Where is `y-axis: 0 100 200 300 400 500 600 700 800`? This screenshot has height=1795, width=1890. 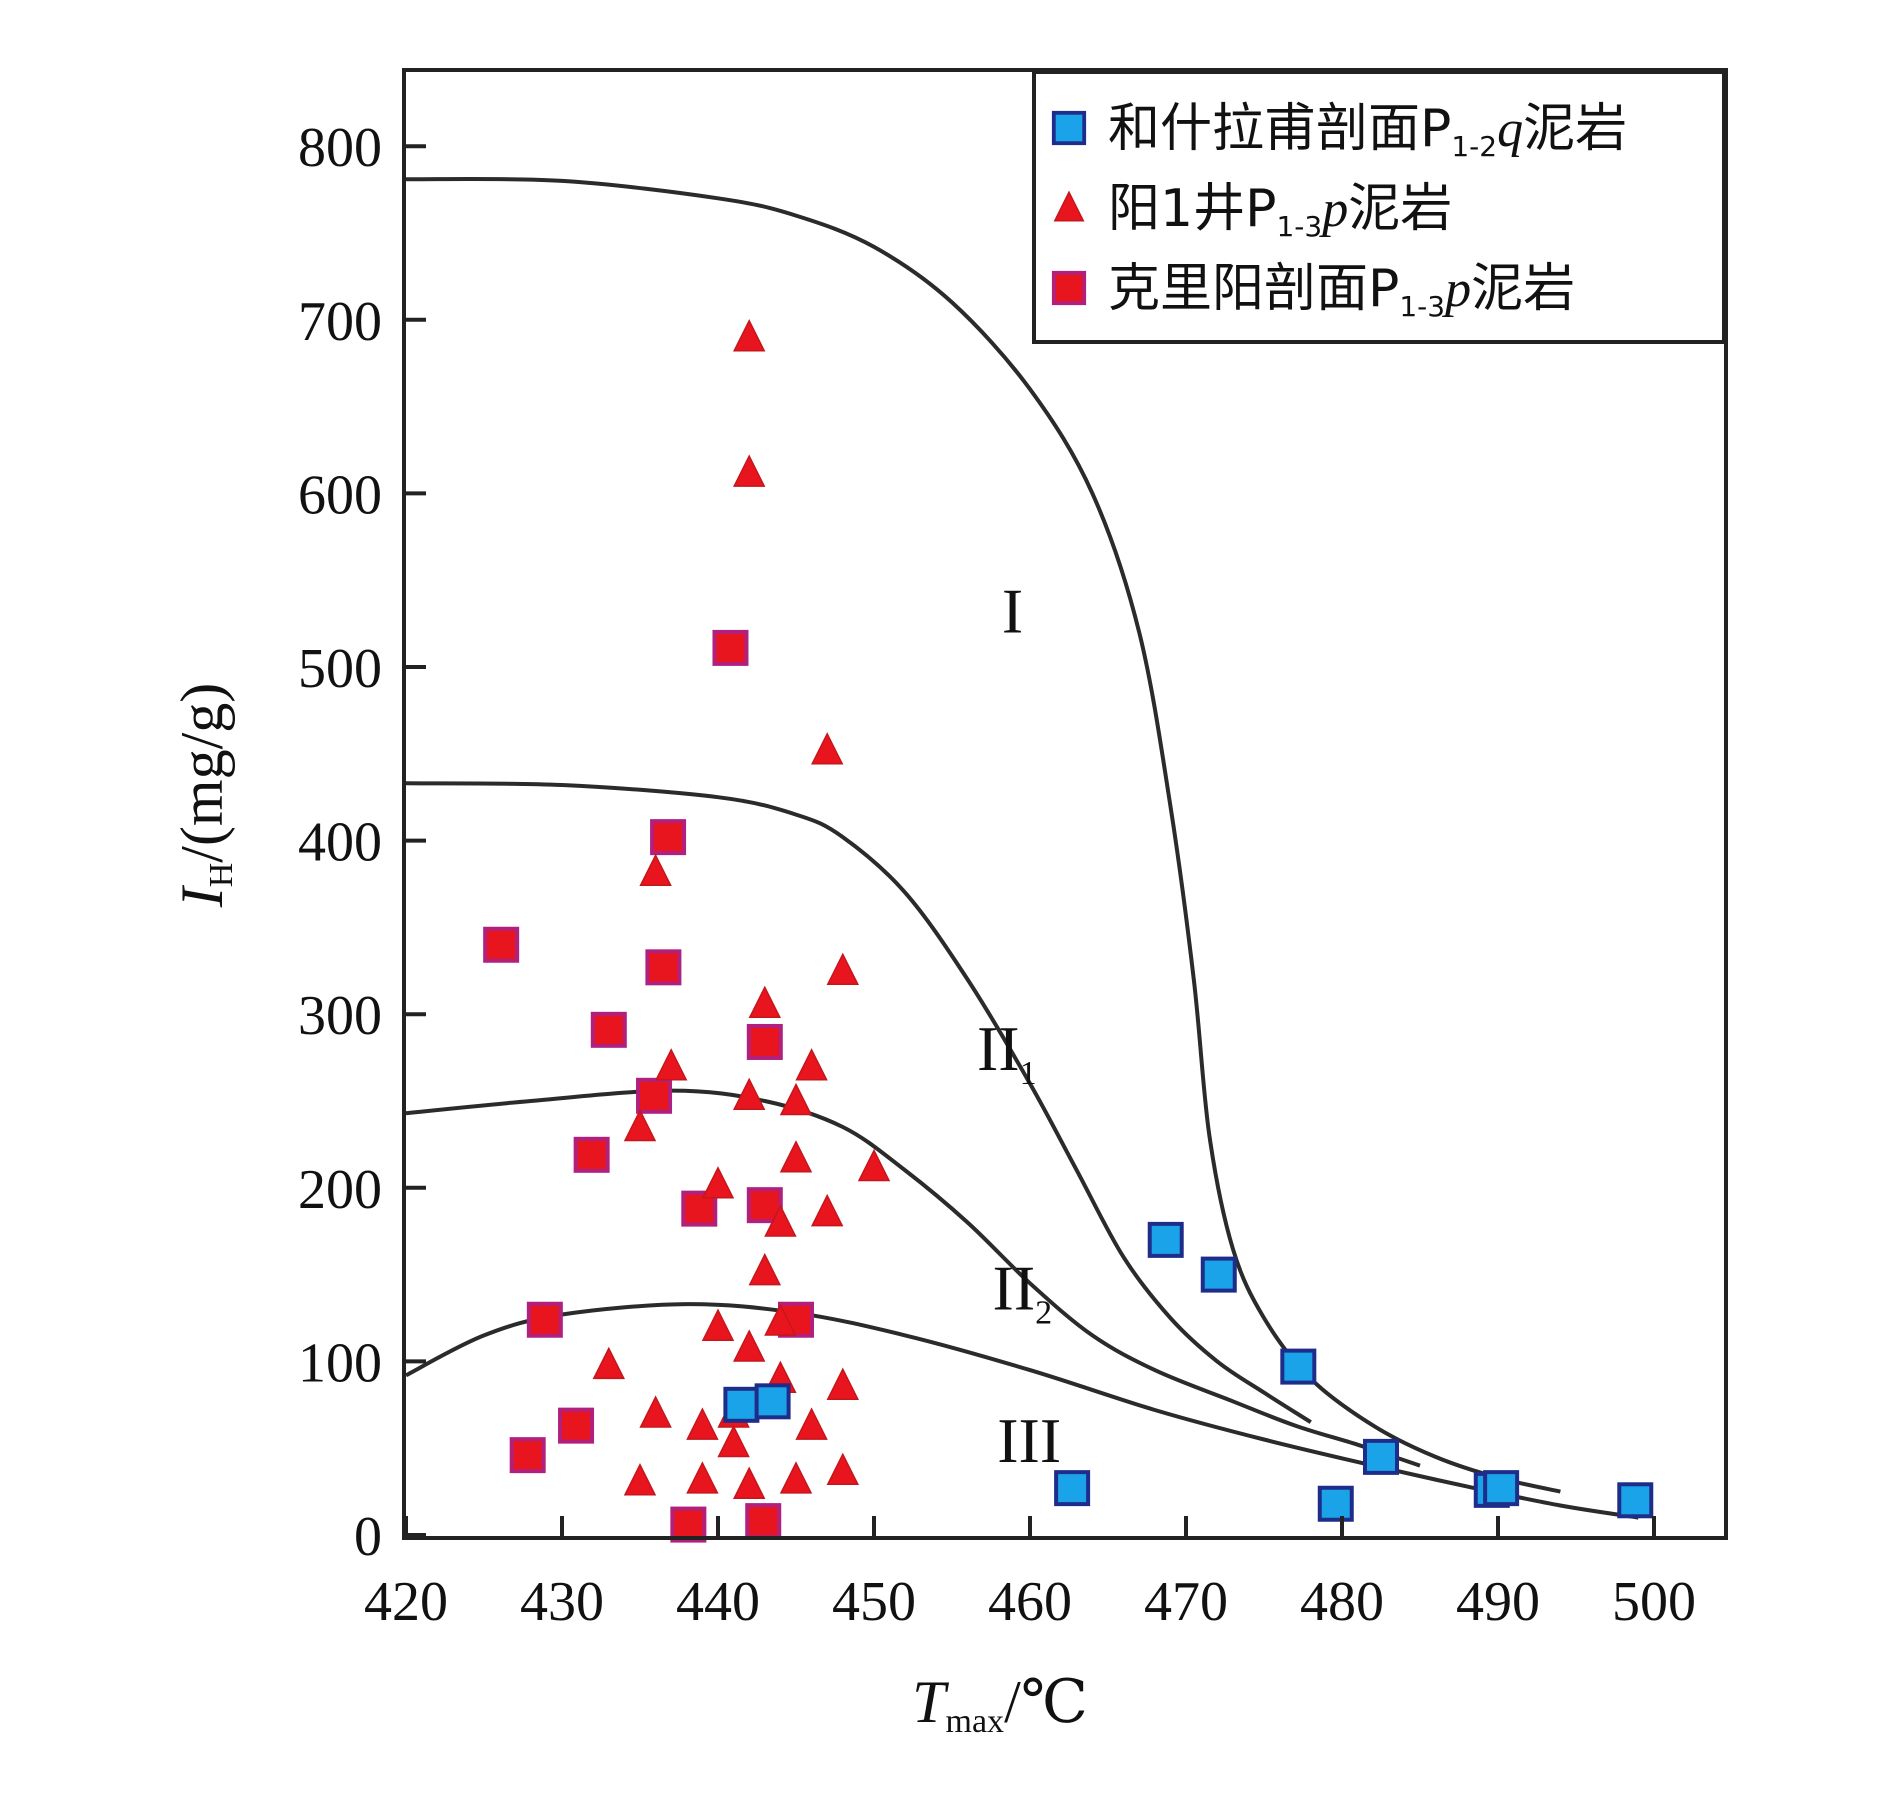 y-axis: 0 100 200 300 400 500 600 700 800 is located at coordinates (362, 842).